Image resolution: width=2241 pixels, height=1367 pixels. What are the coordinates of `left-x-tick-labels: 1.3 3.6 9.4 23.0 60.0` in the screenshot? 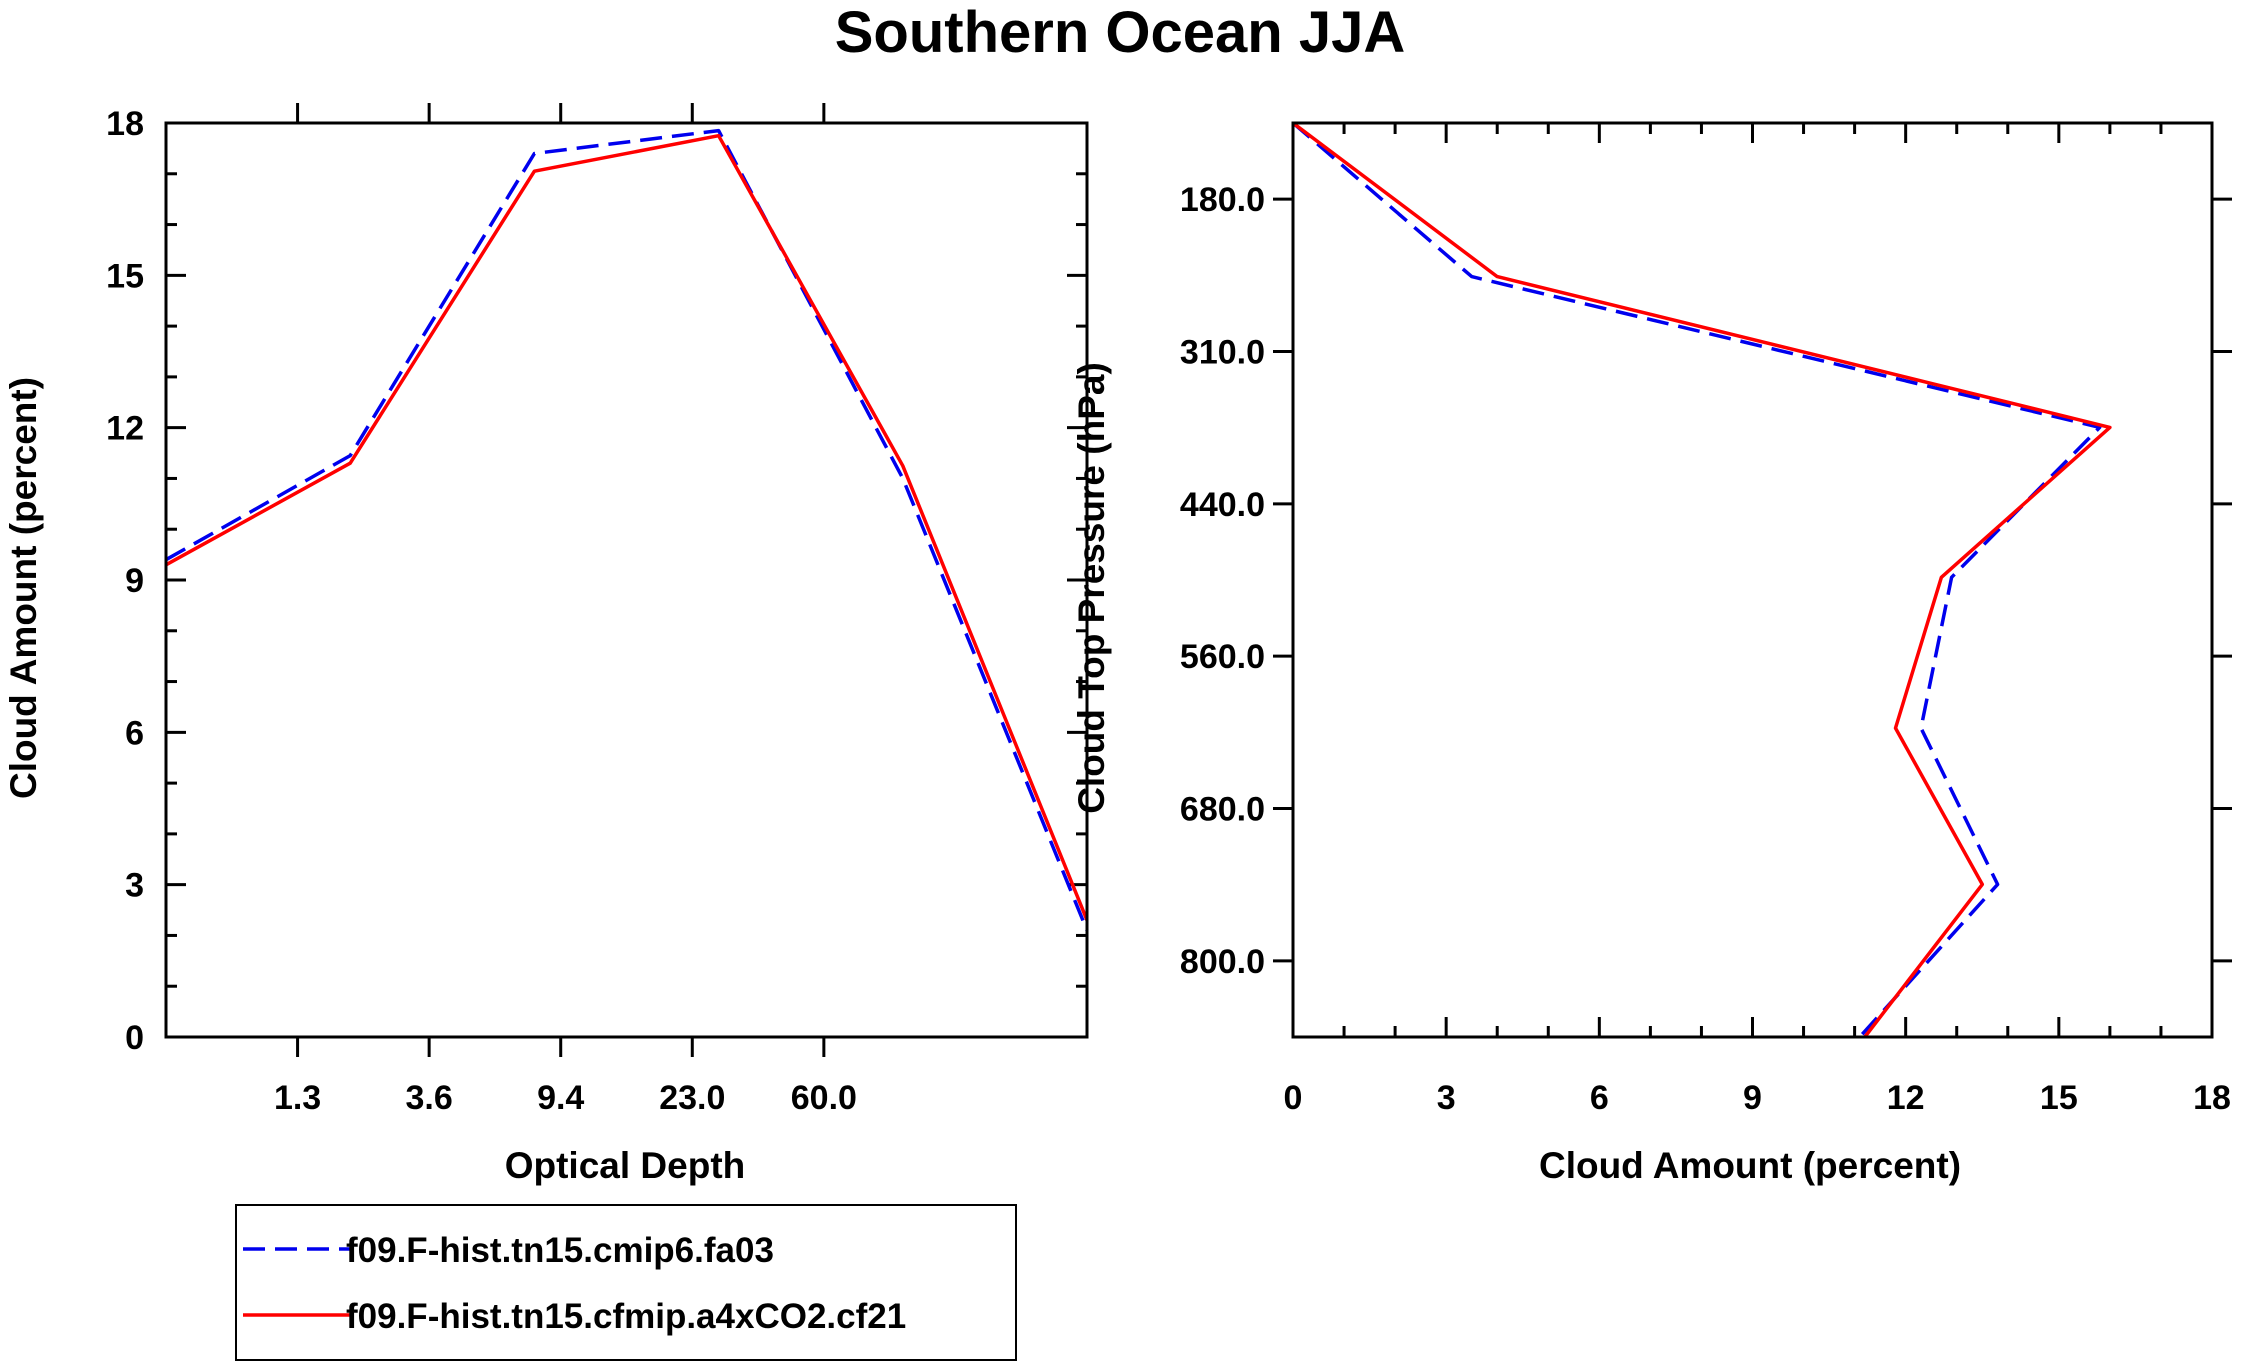 It's located at (565, 1098).